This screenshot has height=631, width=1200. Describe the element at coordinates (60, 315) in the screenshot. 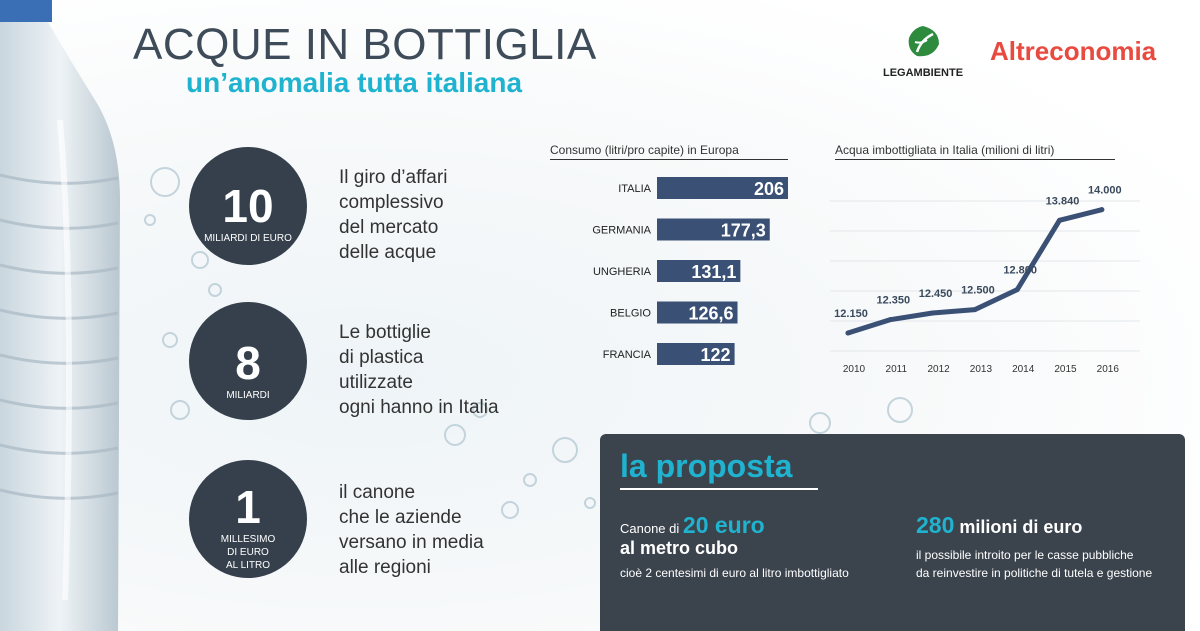

I see `water-bottle-illustration` at that location.